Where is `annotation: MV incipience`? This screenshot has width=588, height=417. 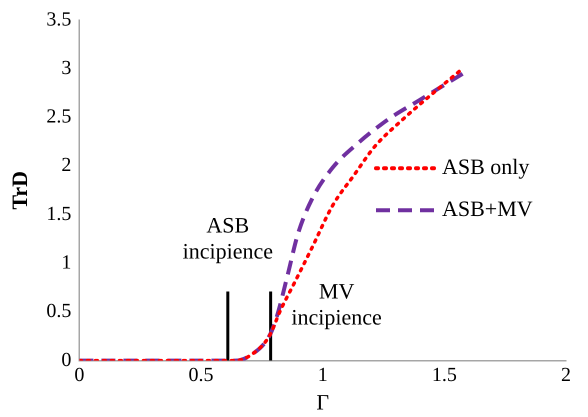 annotation: MV incipience is located at coordinates (336, 304).